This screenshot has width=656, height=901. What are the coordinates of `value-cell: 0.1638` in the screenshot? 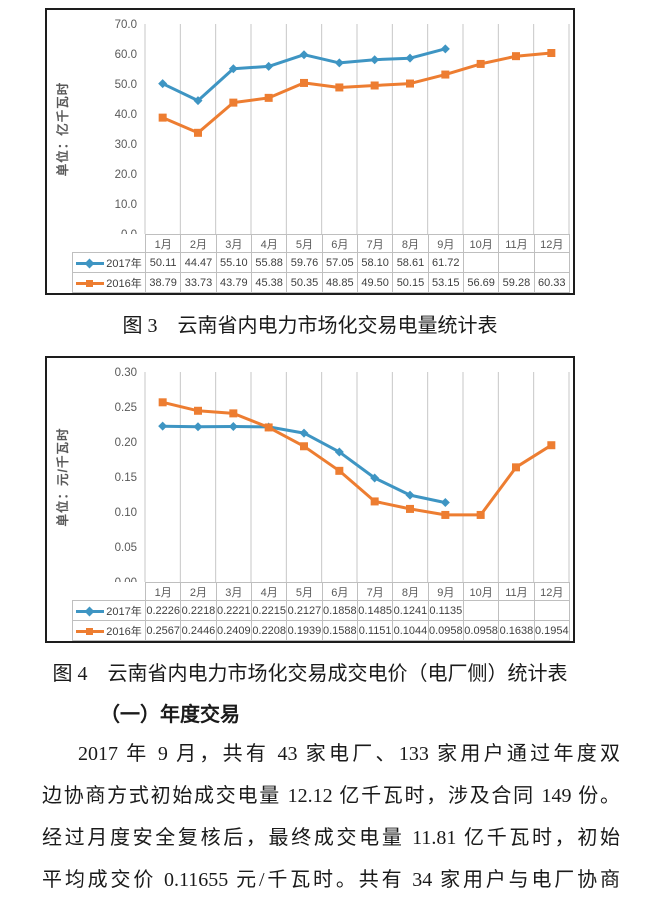 It's located at (516, 630).